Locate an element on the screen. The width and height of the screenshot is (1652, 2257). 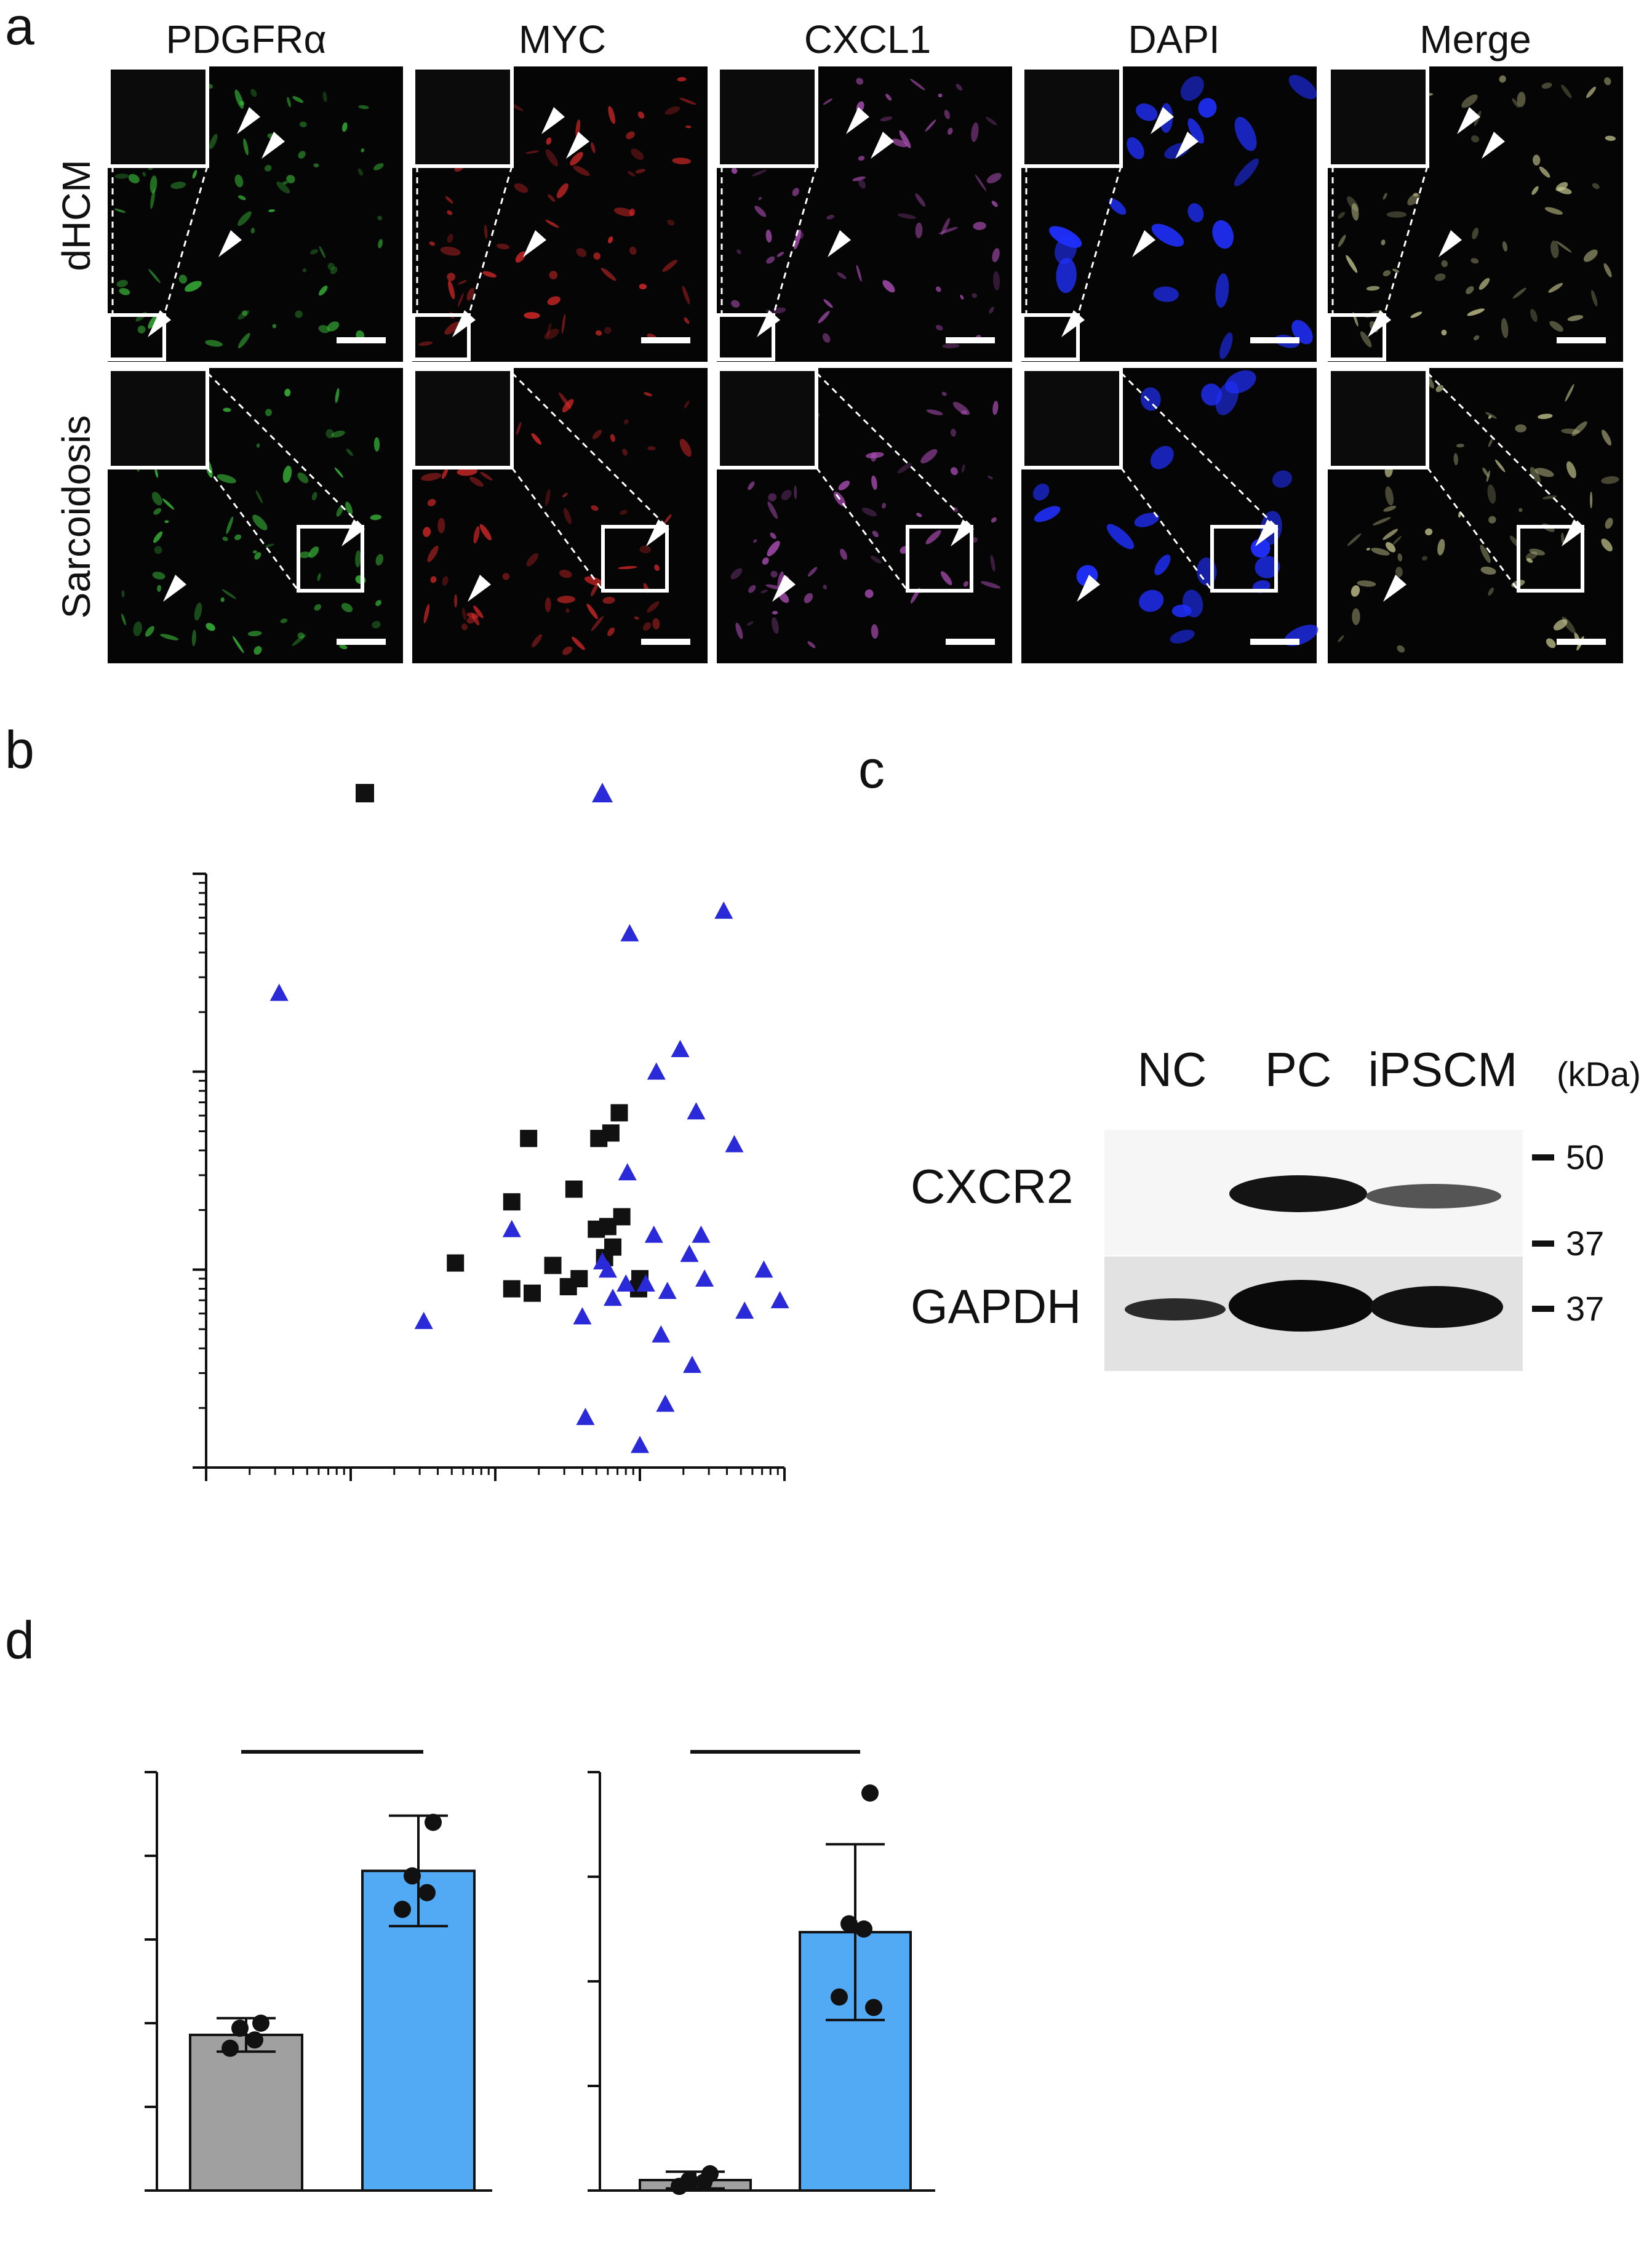
scale-bar is located at coordinates (970, 642).